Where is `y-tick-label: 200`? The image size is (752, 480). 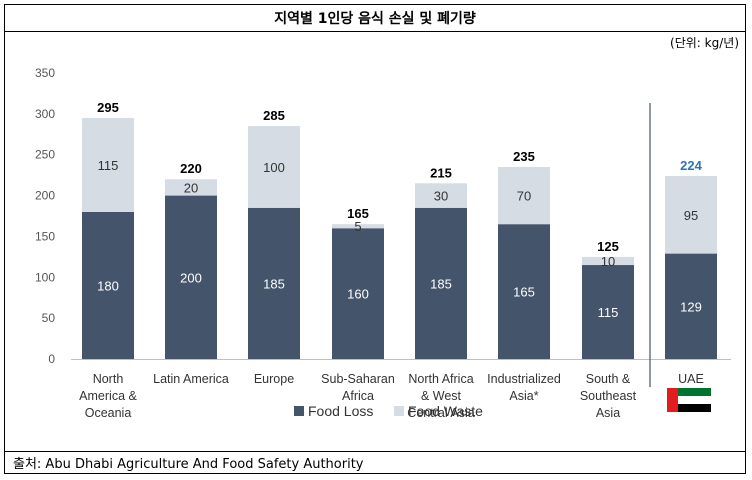 y-tick-label: 200 is located at coordinates (45, 196).